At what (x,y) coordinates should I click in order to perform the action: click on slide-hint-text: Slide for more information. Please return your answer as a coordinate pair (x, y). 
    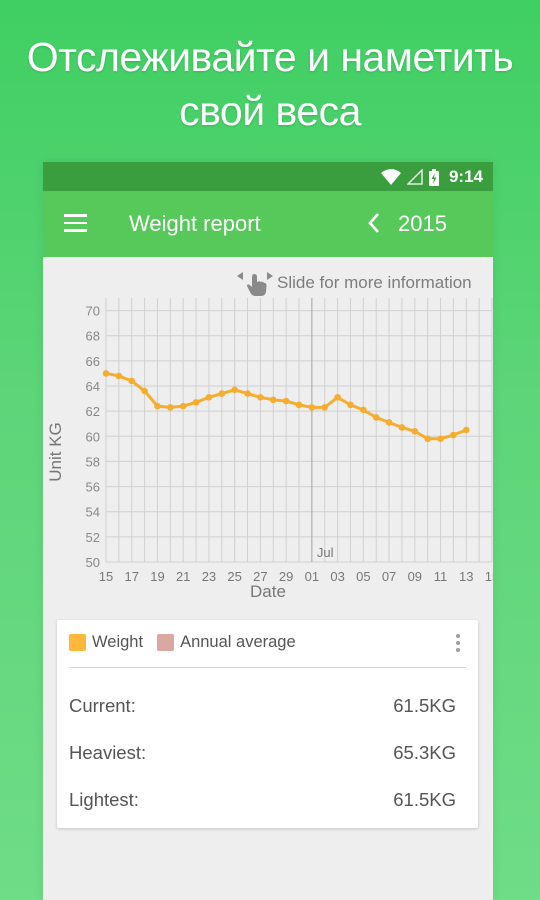
    Looking at the image, I should click on (374, 282).